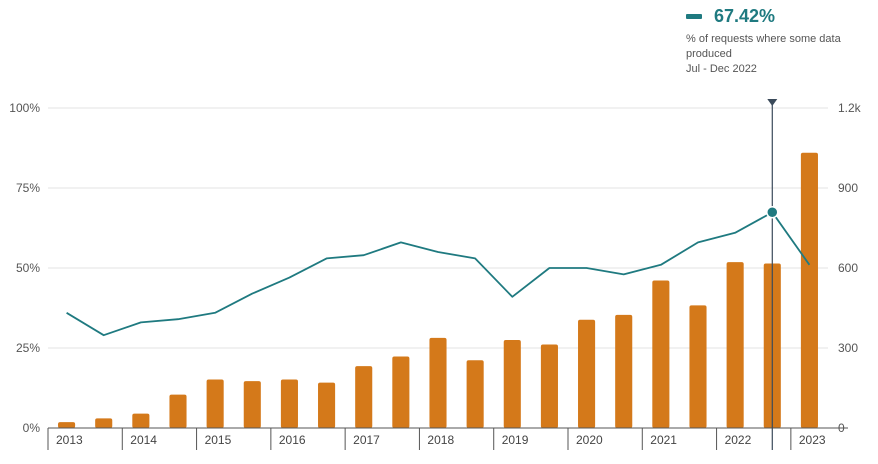 This screenshot has width=878, height=464. Describe the element at coordinates (218, 440) in the screenshot. I see `x-tick-label: 2015` at that location.